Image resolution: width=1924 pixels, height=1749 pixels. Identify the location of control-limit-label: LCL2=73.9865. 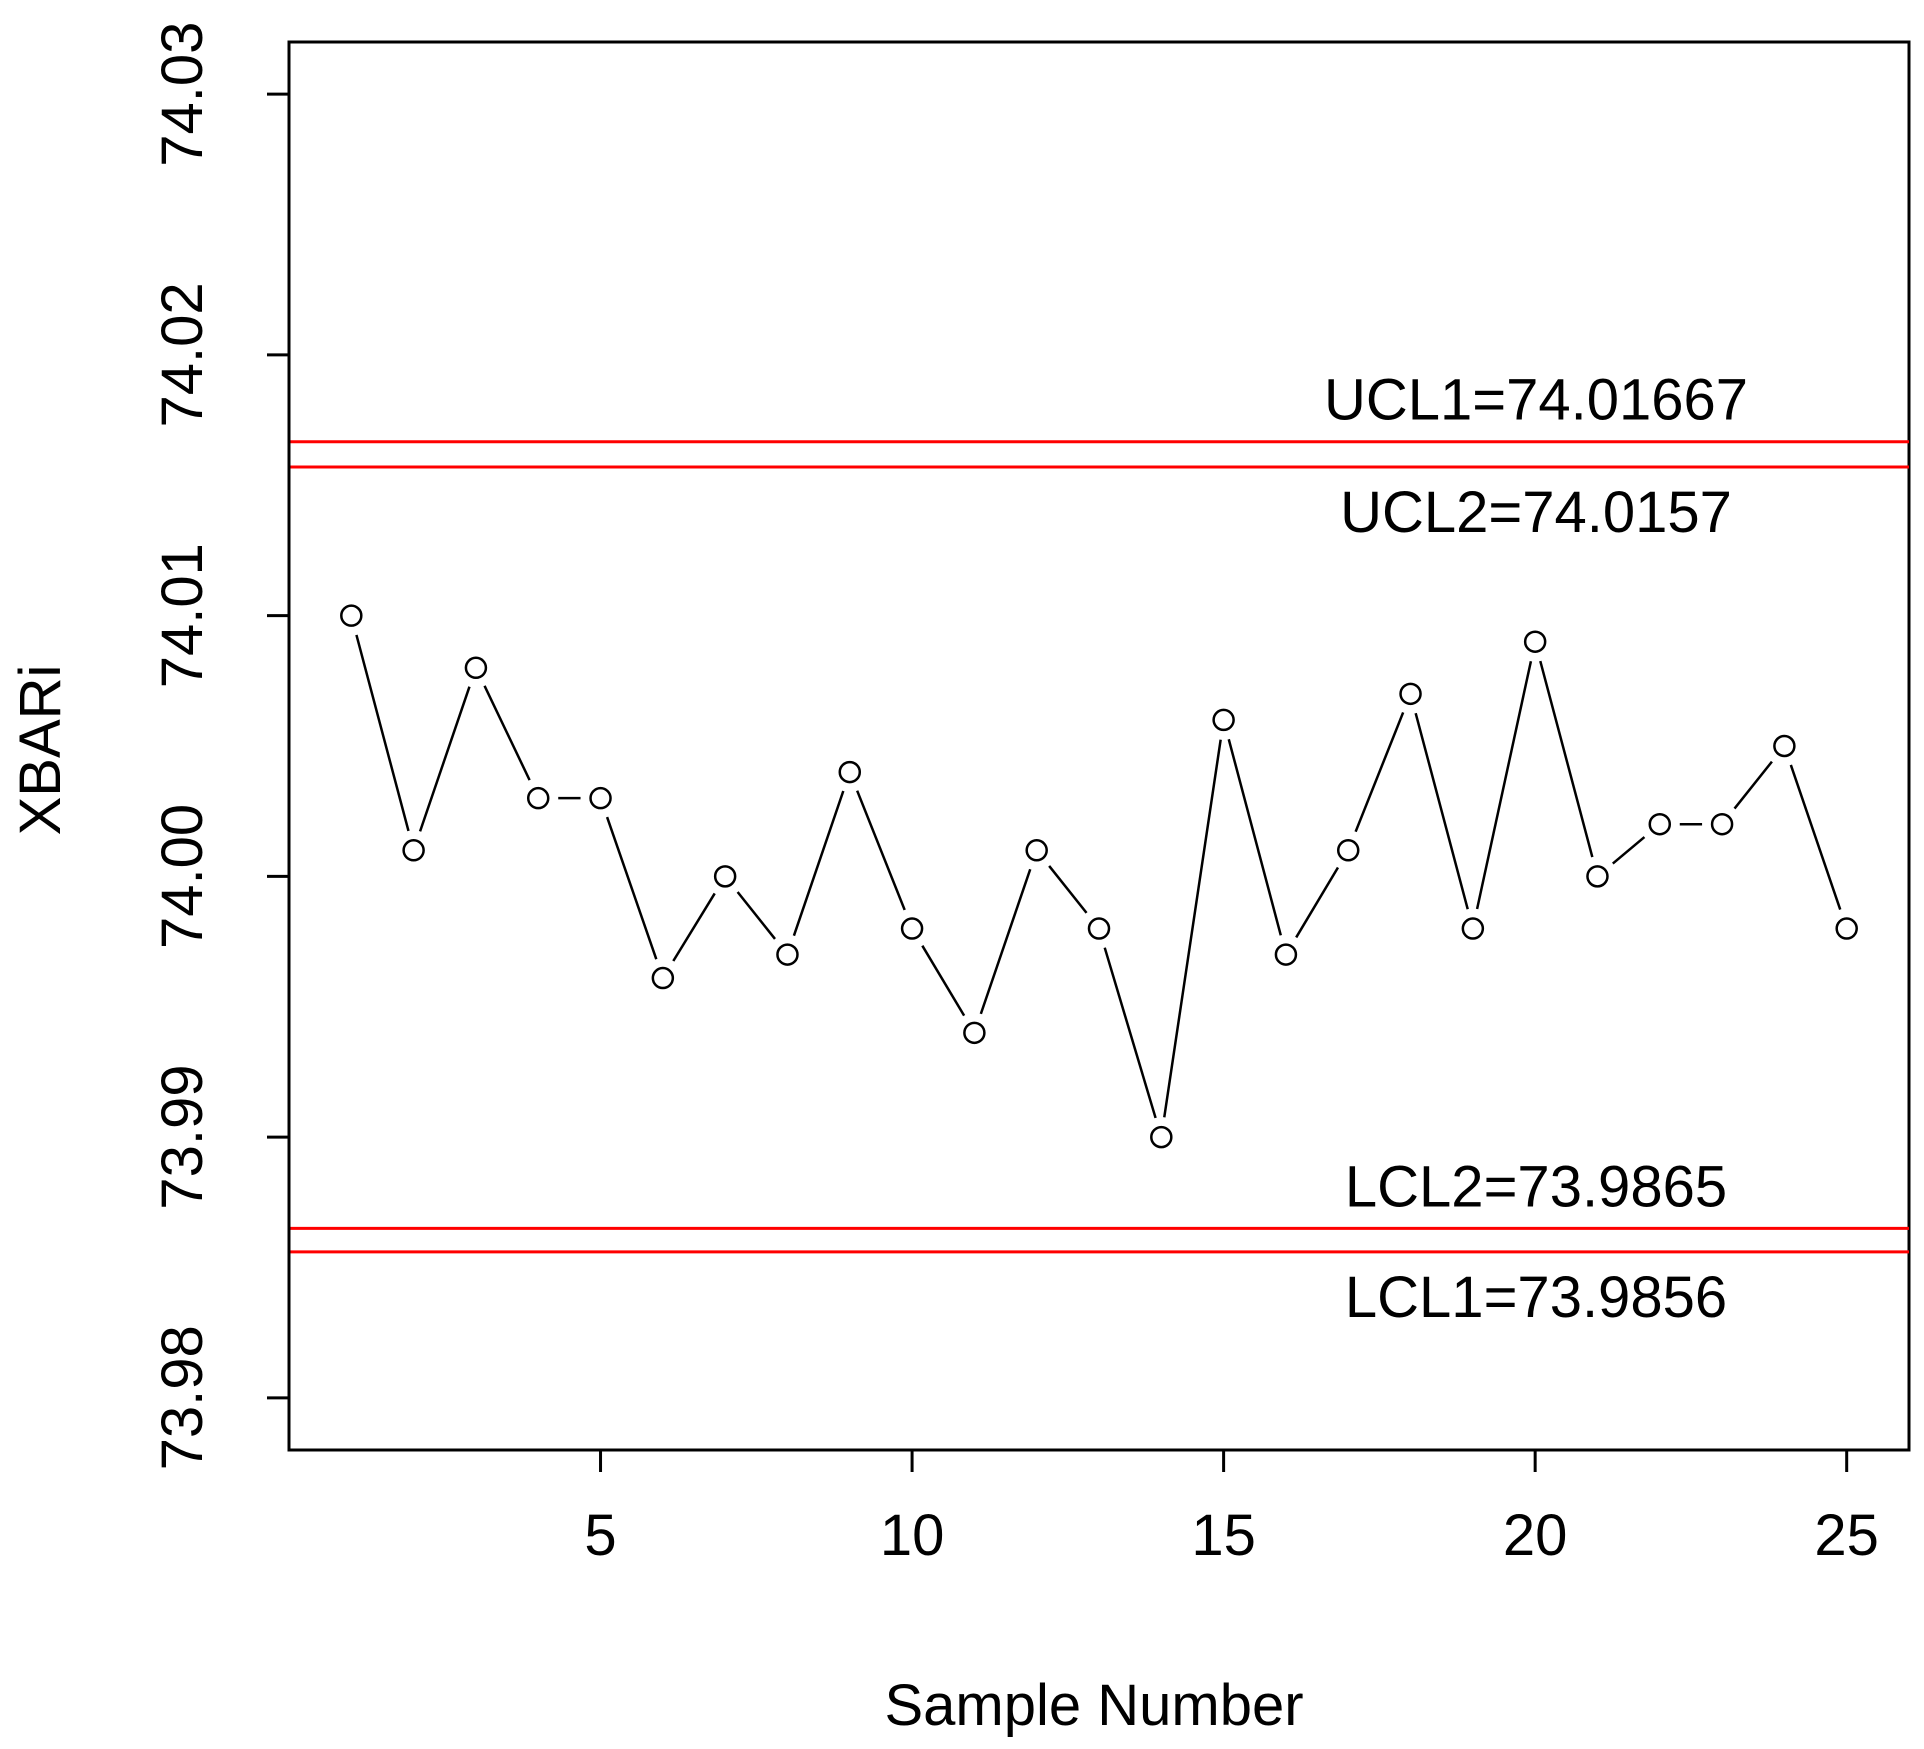
(1536, 1186).